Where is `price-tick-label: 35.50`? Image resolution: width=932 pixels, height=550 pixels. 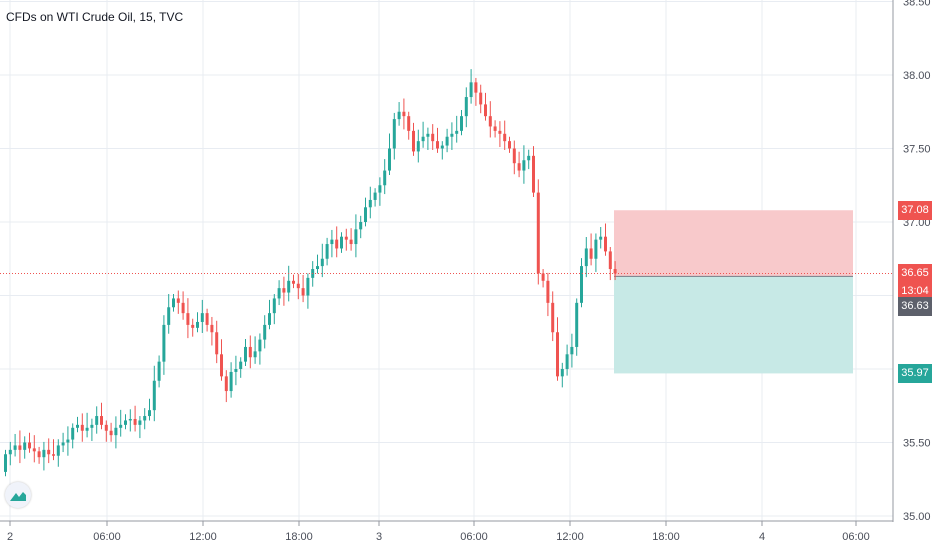 price-tick-label: 35.50 is located at coordinates (917, 444).